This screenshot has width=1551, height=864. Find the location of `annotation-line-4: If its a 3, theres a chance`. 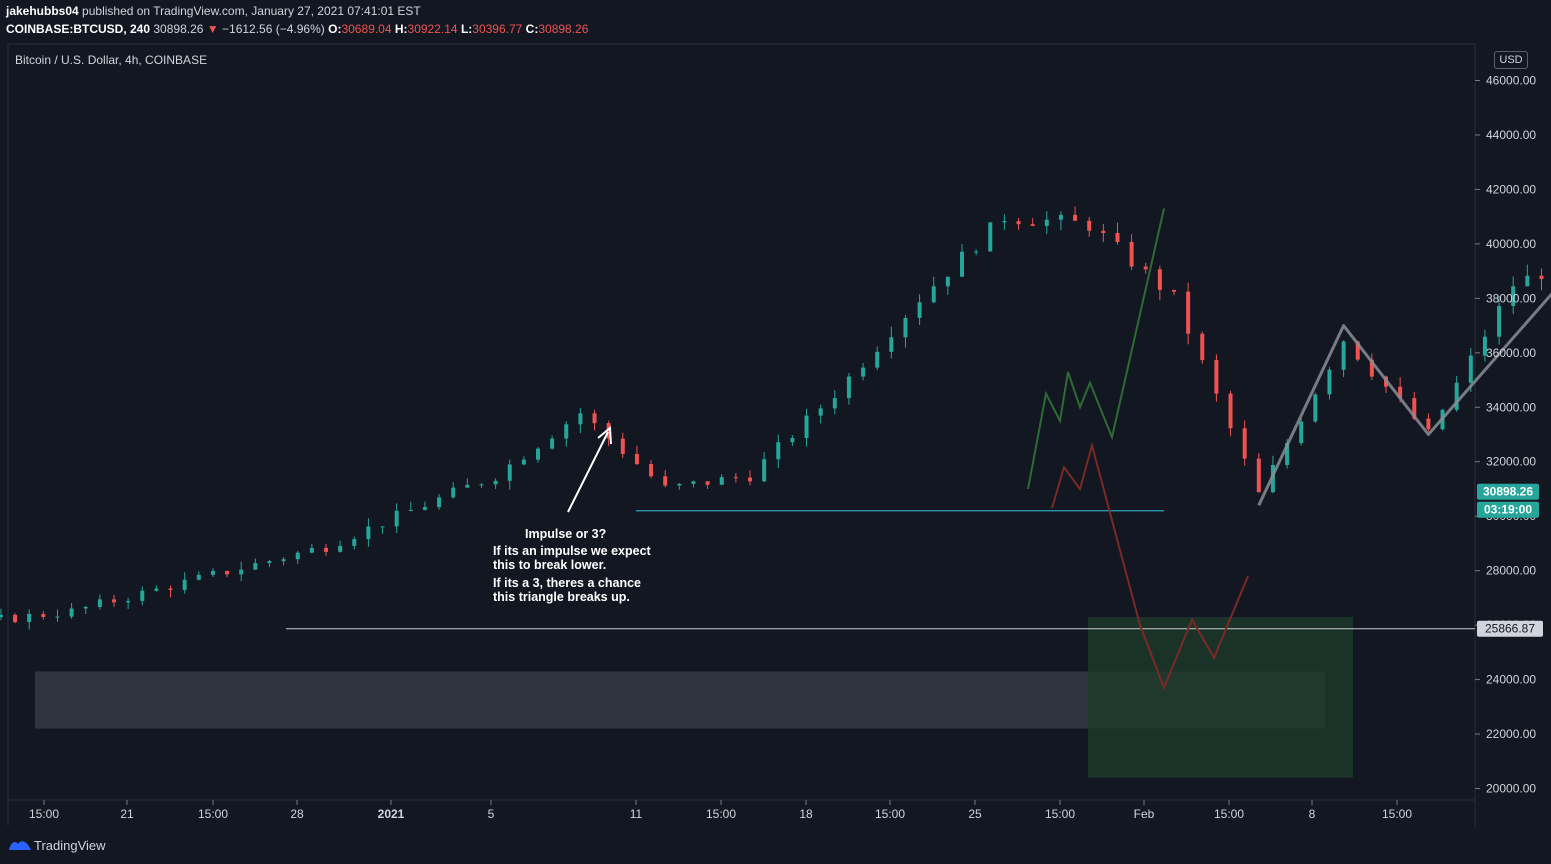

annotation-line-4: If its a 3, theres a chance is located at coordinates (567, 583).